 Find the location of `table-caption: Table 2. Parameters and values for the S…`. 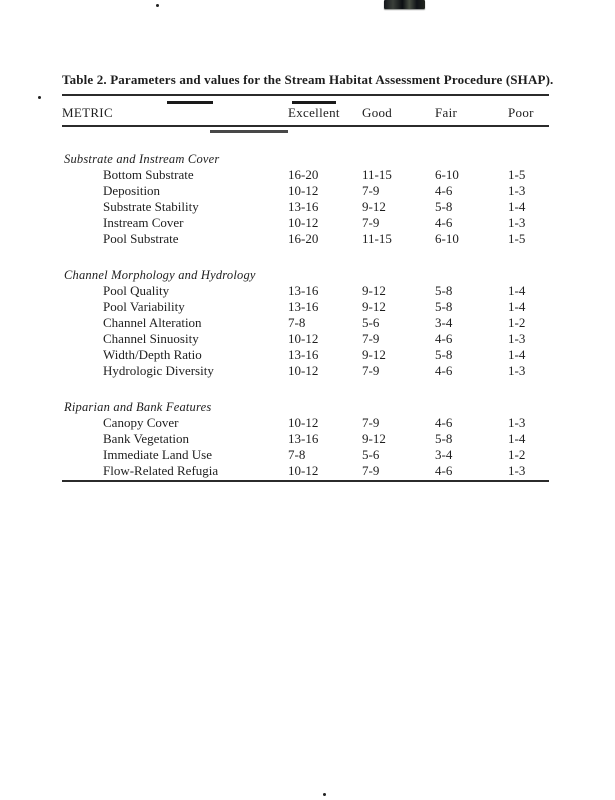

table-caption: Table 2. Parameters and values for the S… is located at coordinates (308, 79).